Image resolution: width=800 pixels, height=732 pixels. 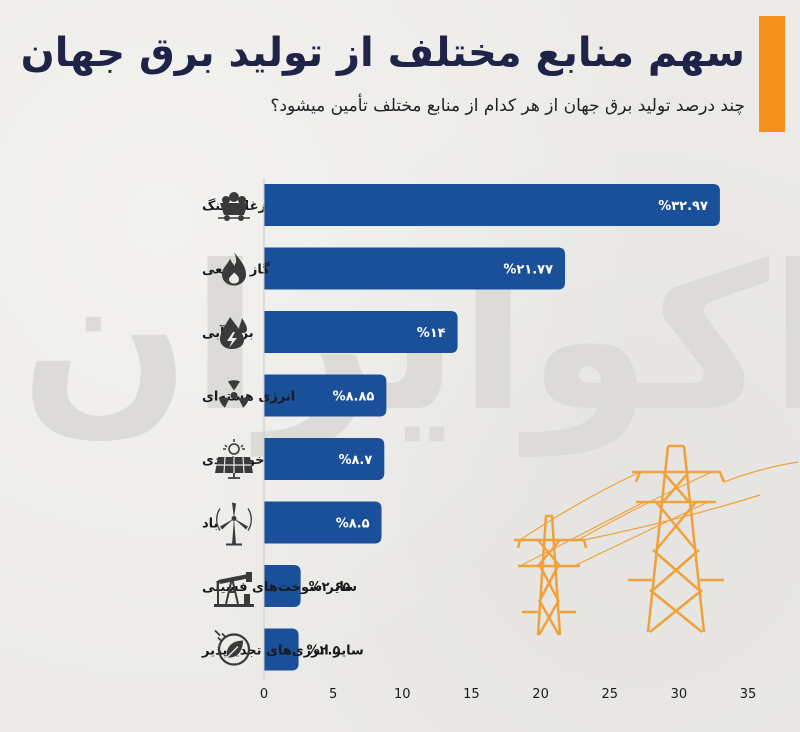 I want to click on value-label-3: %۸.۸۵, so click(x=354, y=397).